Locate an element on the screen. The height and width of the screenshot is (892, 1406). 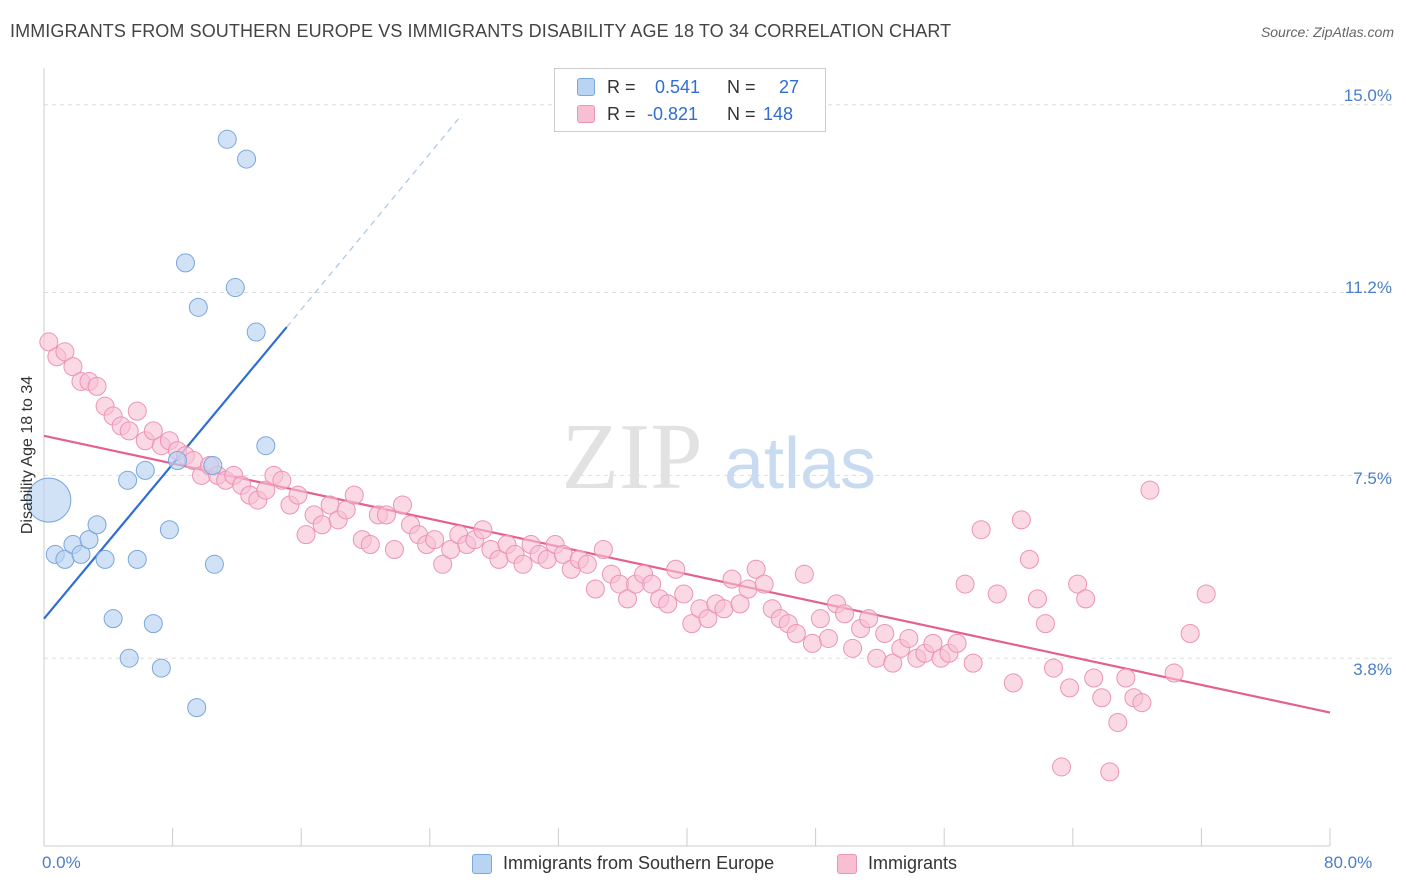
y-tick-label: 7.5% is located at coordinates (1372, 478).